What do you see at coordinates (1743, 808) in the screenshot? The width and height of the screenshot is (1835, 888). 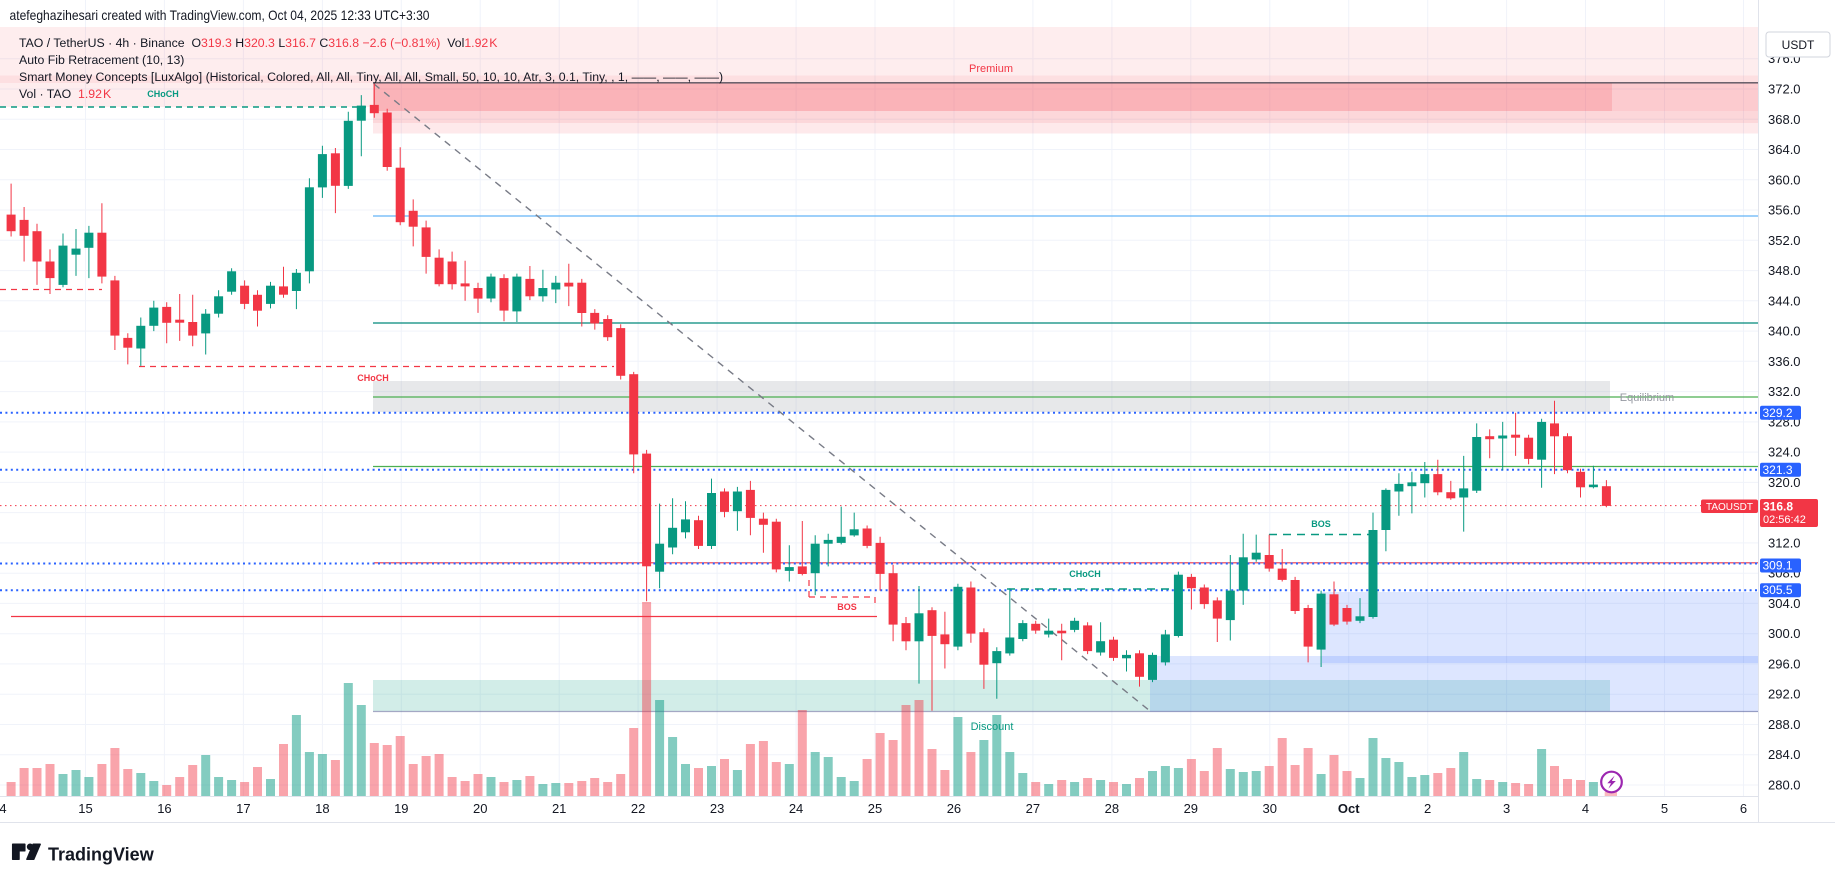 I see `svg-text: 6` at bounding box center [1743, 808].